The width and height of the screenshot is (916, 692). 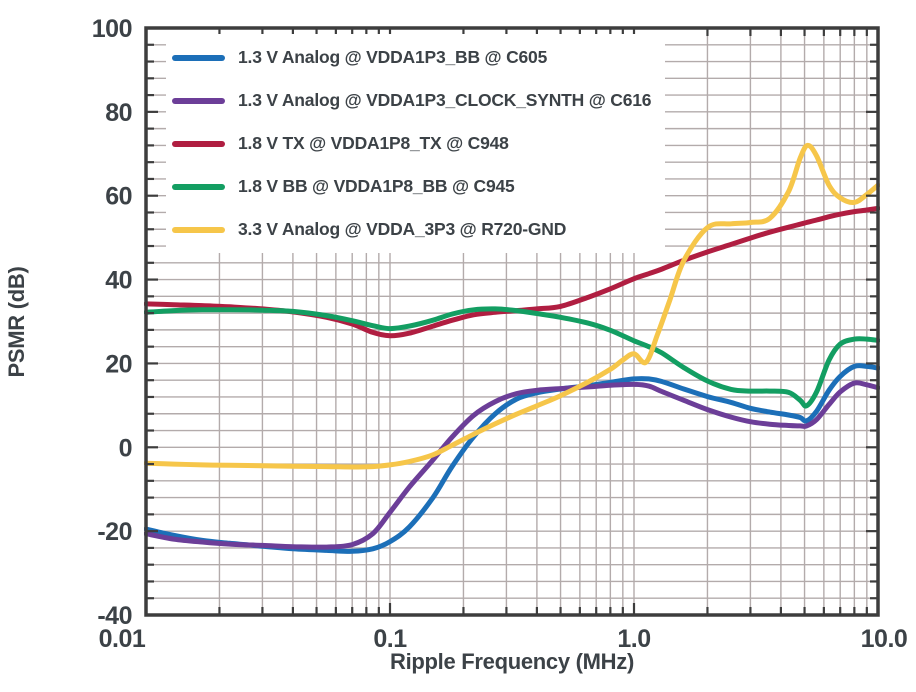 I want to click on y-tick-label: 80, so click(x=118, y=113).